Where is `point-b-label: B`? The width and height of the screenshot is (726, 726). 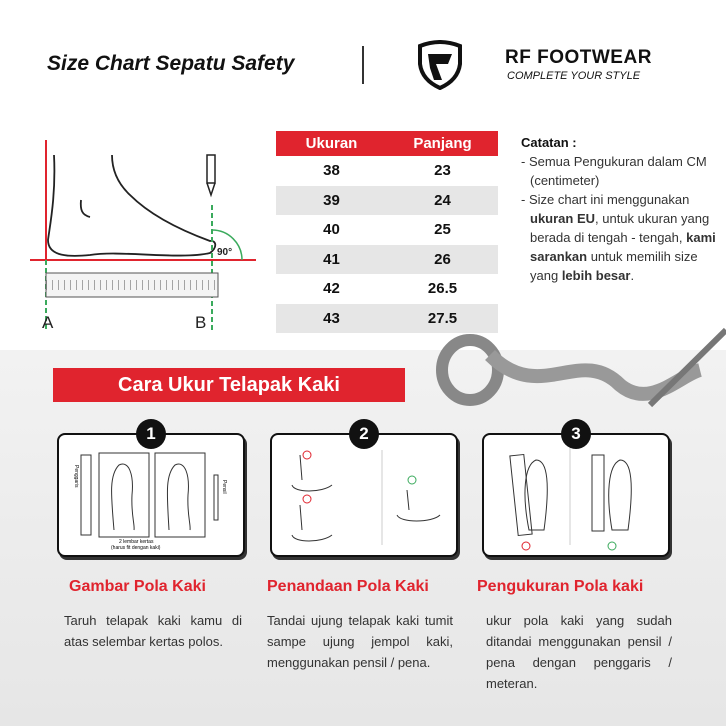
point-b-label: B is located at coordinates (201, 322).